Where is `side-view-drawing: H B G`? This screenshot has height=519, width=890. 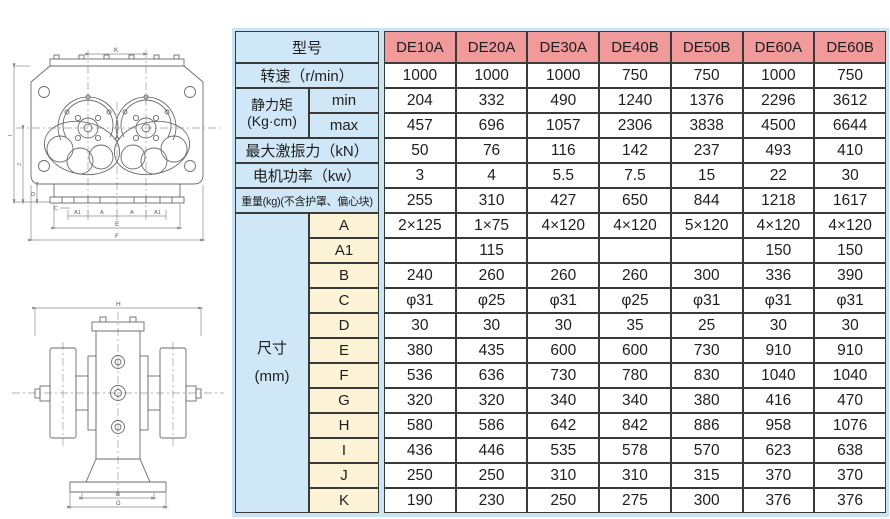 side-view-drawing: H B G is located at coordinates (118, 405).